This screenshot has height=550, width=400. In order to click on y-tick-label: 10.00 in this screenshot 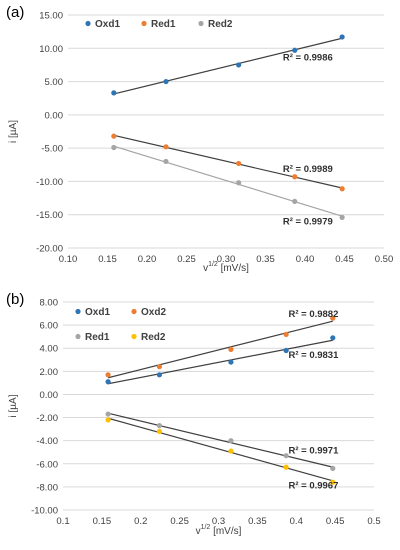, I will do `click(51, 49)`.